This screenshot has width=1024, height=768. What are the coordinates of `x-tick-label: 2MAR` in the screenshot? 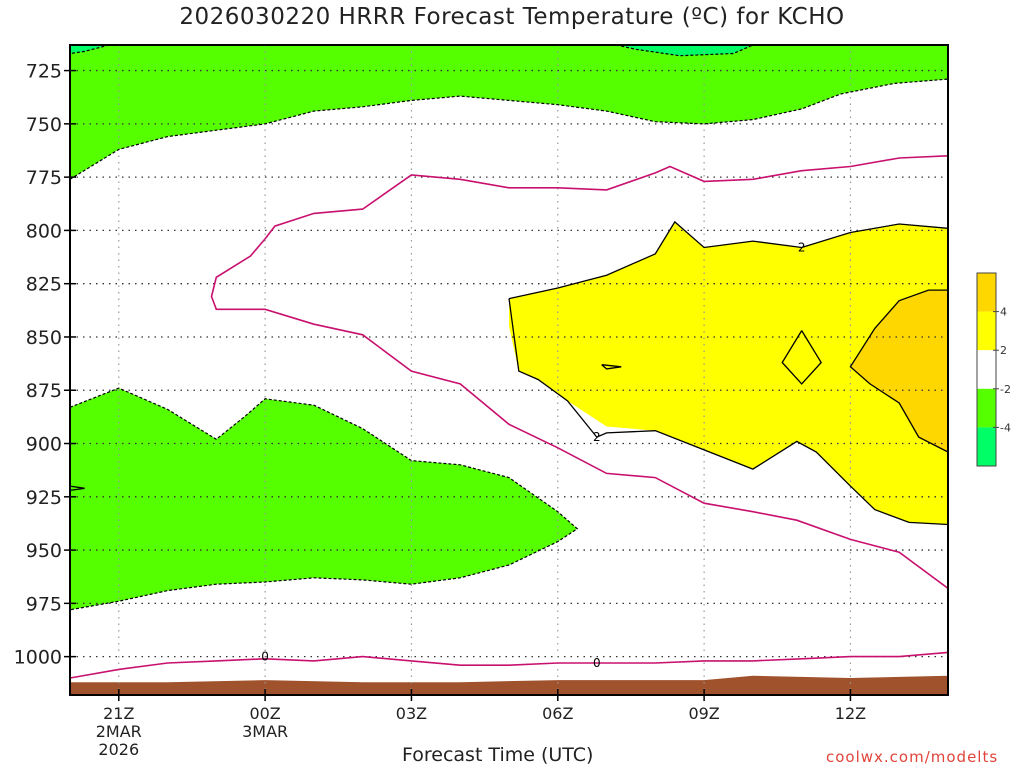 It's located at (119, 731).